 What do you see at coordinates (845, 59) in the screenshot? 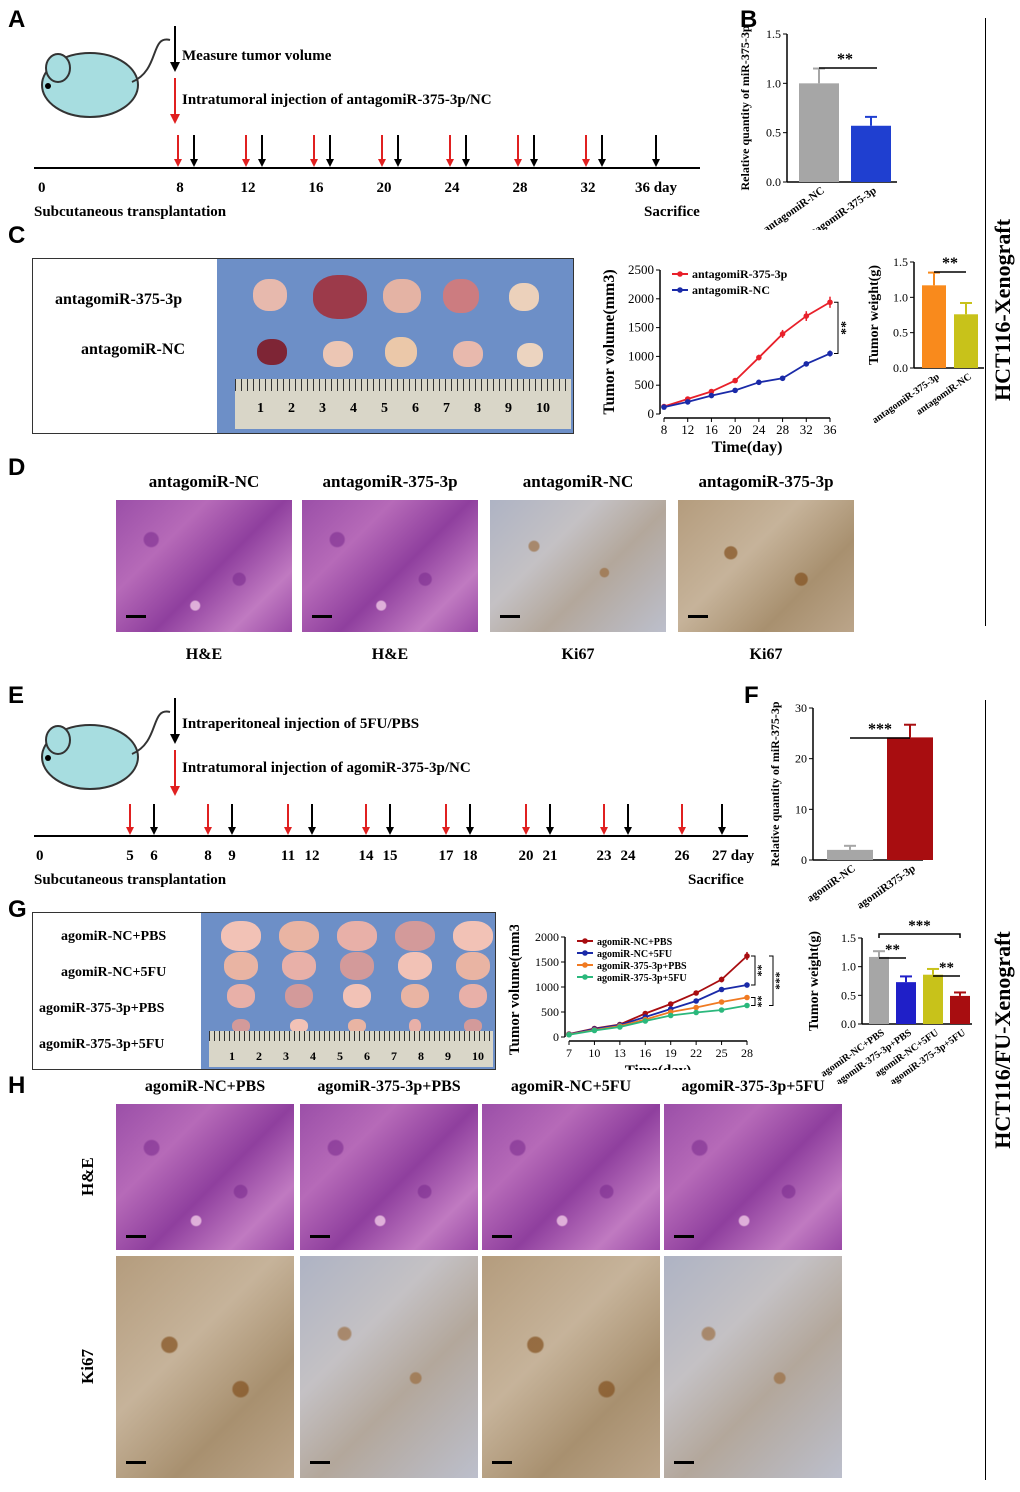
I see `significance-label: **` at bounding box center [845, 59].